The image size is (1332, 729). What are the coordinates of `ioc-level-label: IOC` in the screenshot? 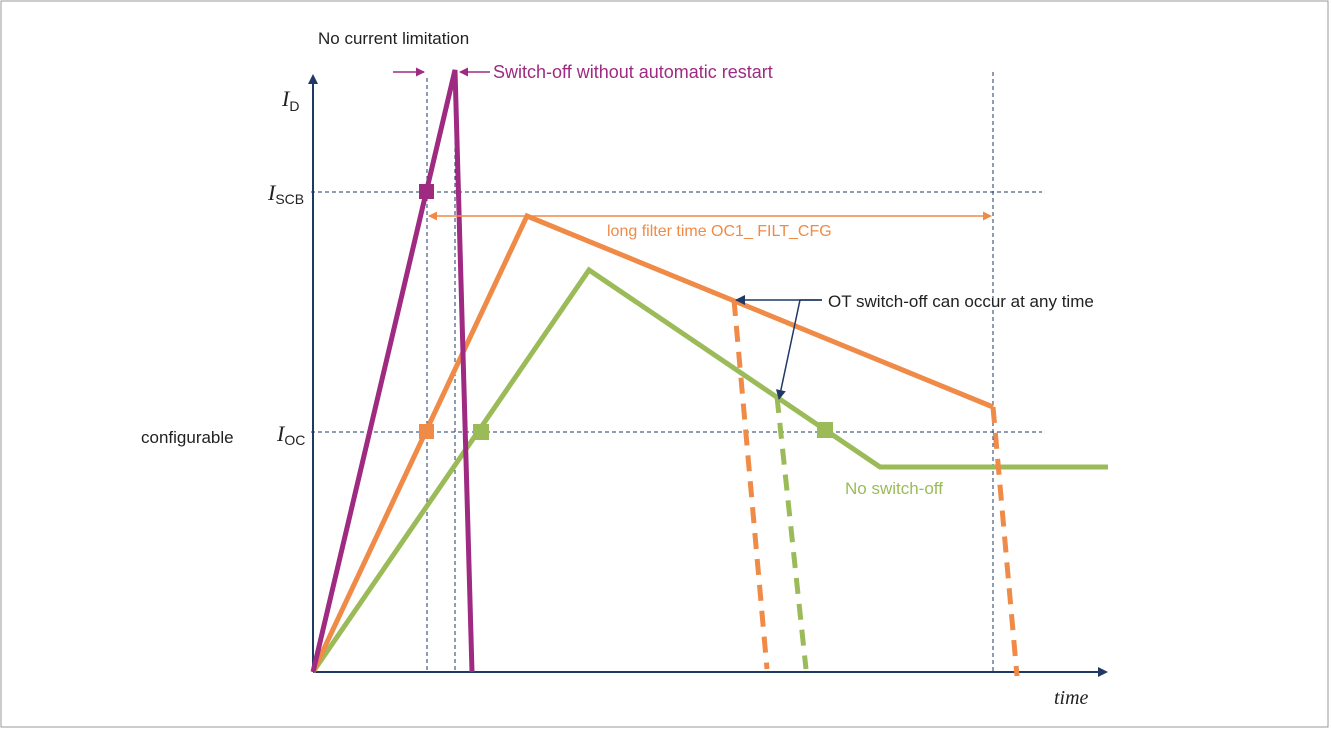 It's located at (290, 434).